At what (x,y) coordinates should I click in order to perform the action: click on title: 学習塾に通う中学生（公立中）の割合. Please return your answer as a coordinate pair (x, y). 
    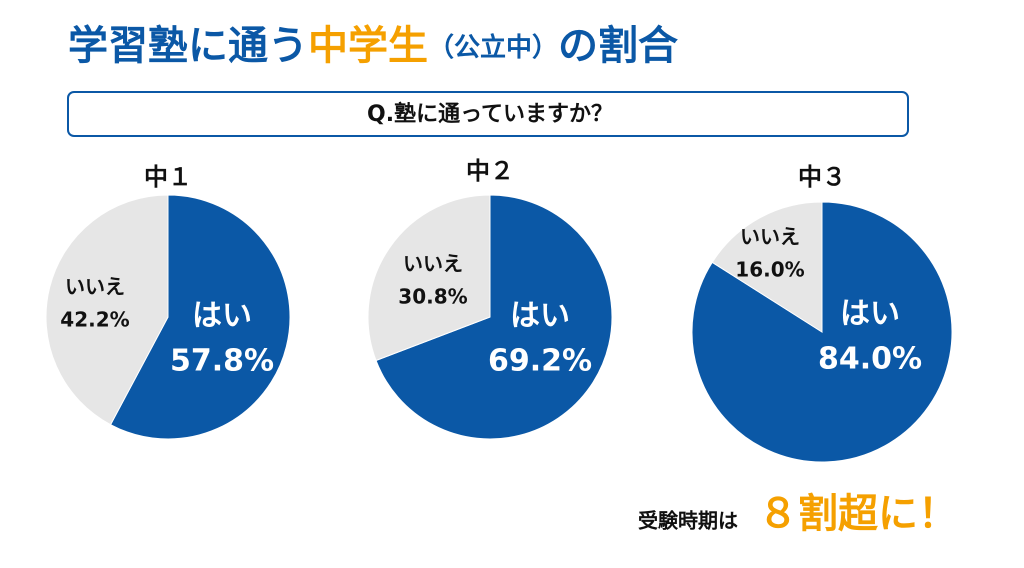
    Looking at the image, I should click on (373, 46).